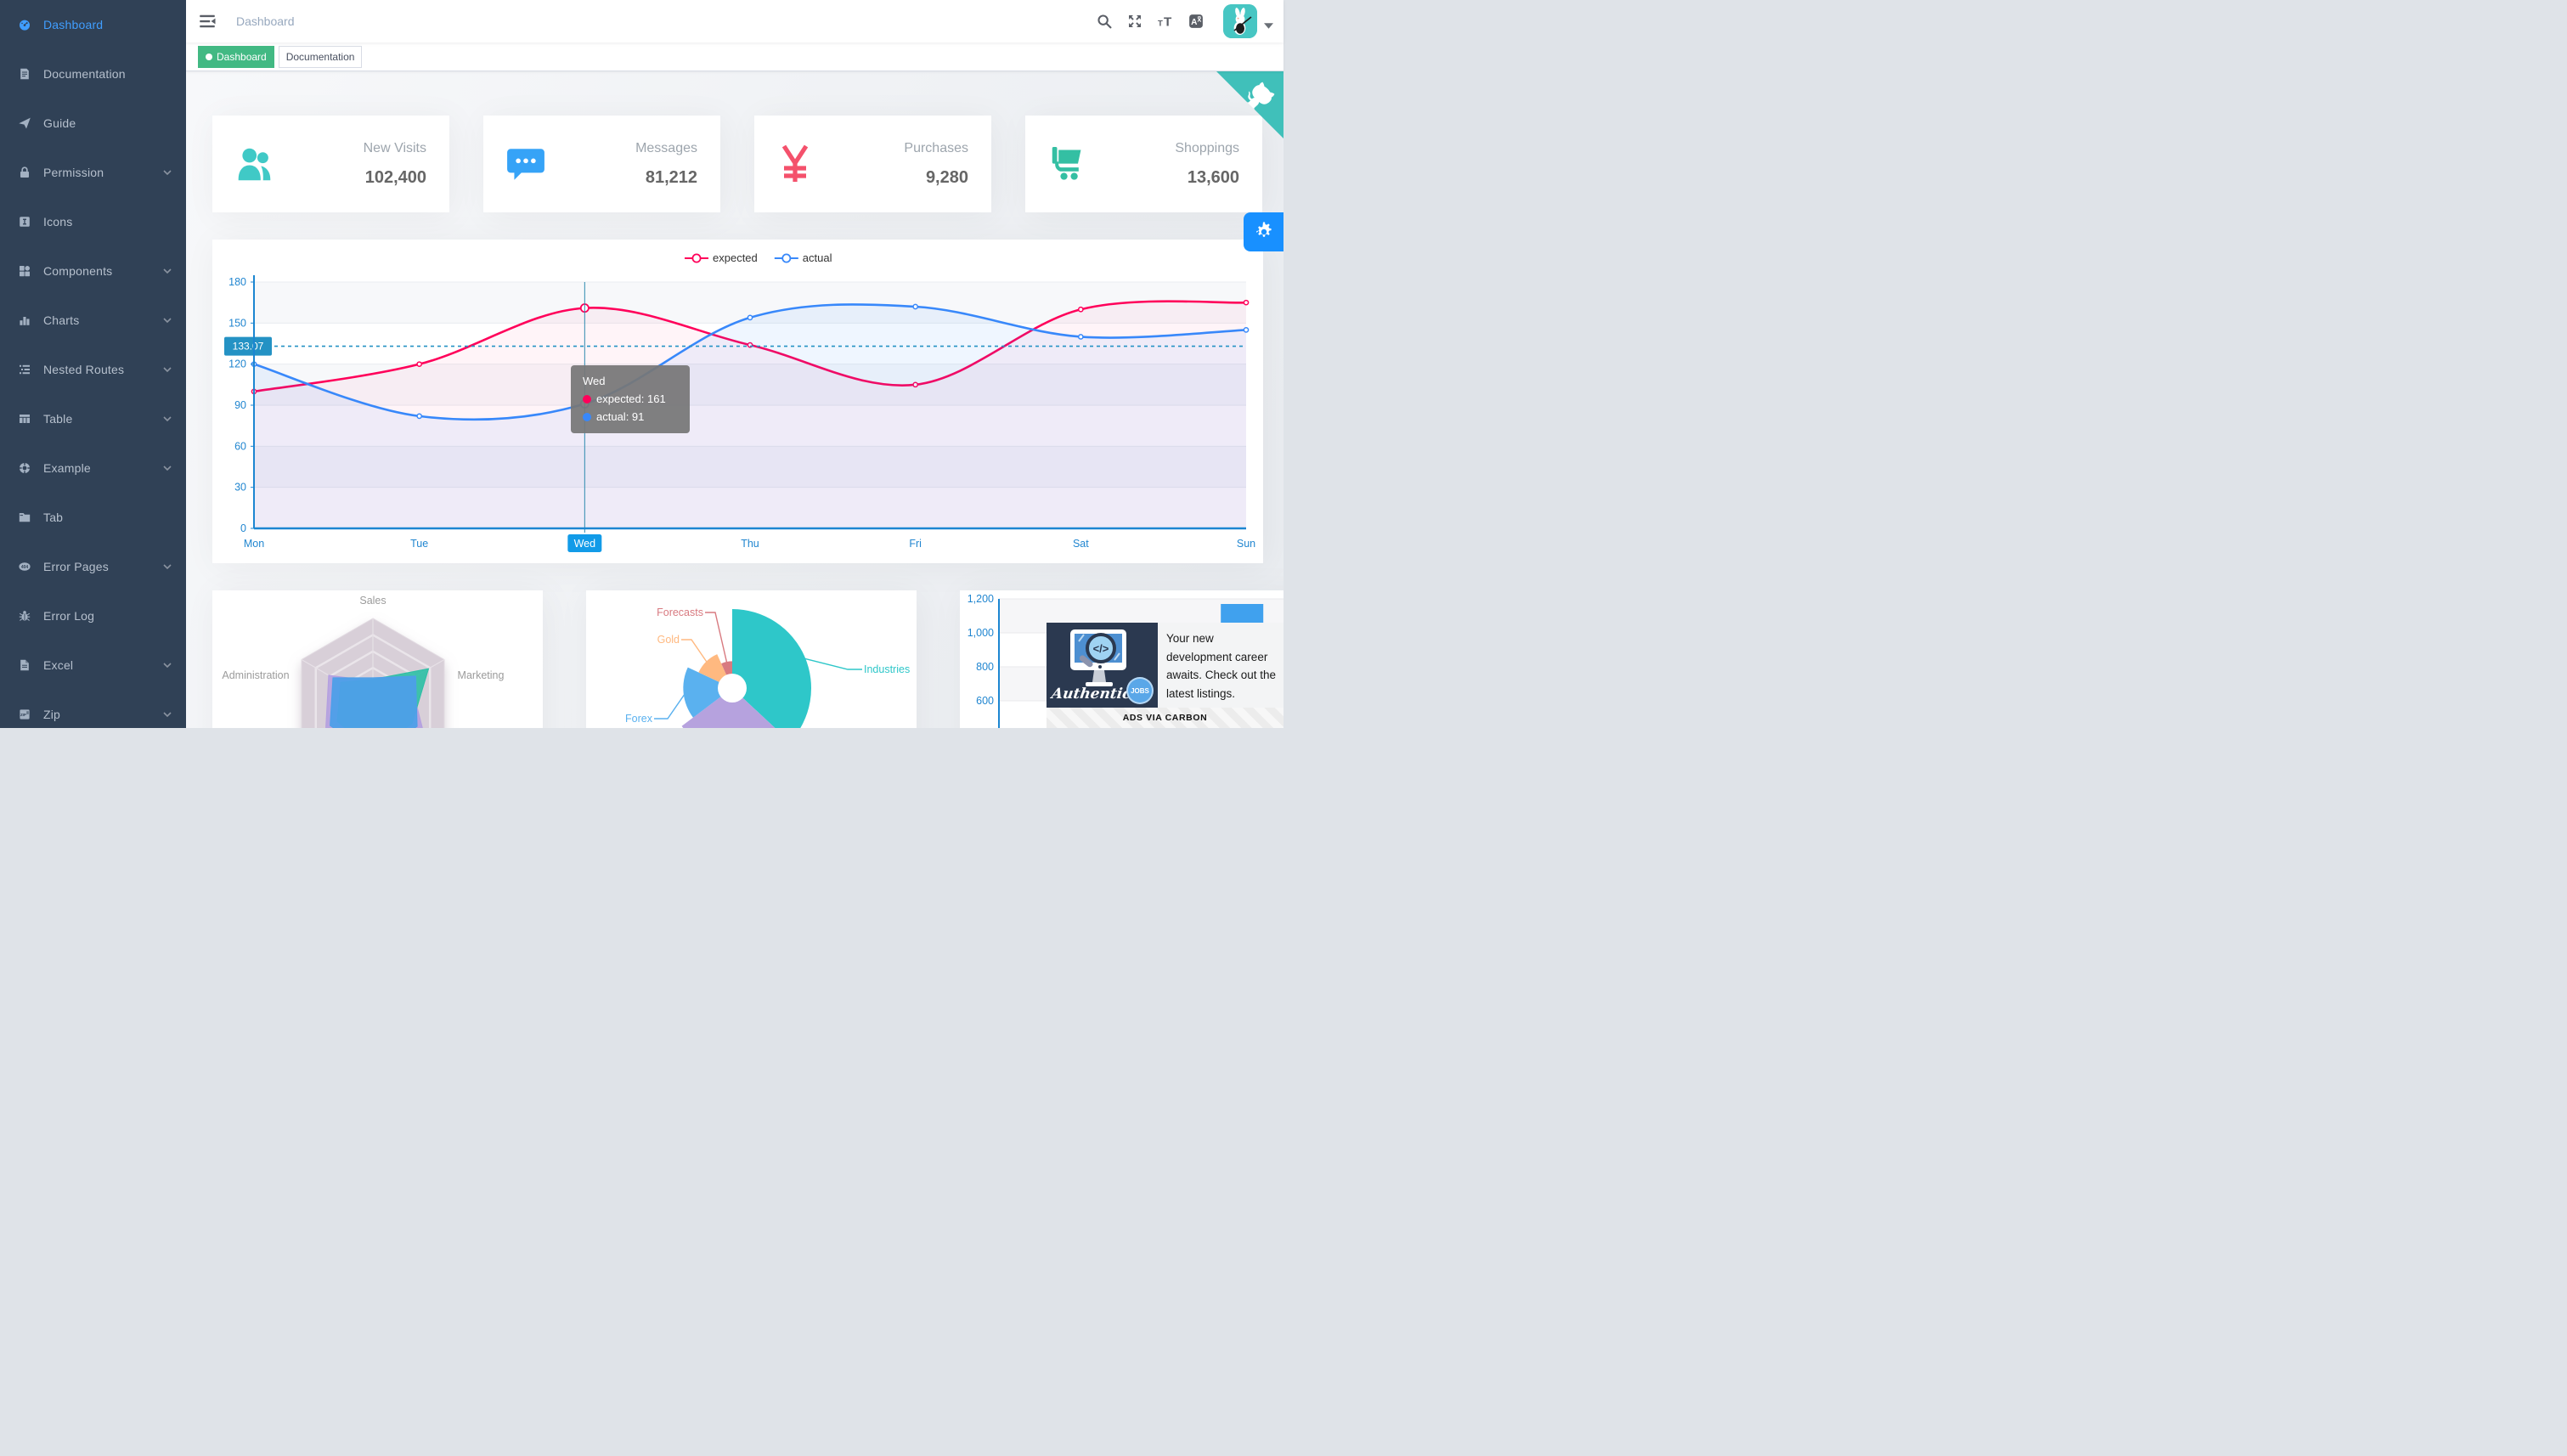  What do you see at coordinates (24, 419) in the screenshot?
I see `table-icon` at bounding box center [24, 419].